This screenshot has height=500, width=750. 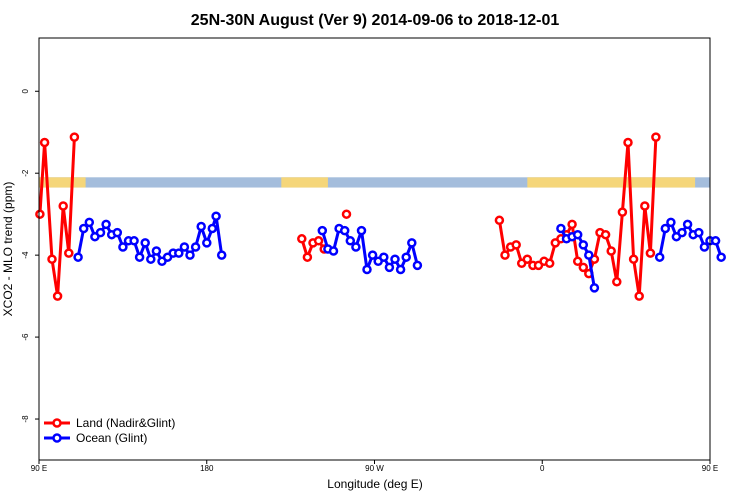 I want to click on ocean-strip, so click(x=374, y=182).